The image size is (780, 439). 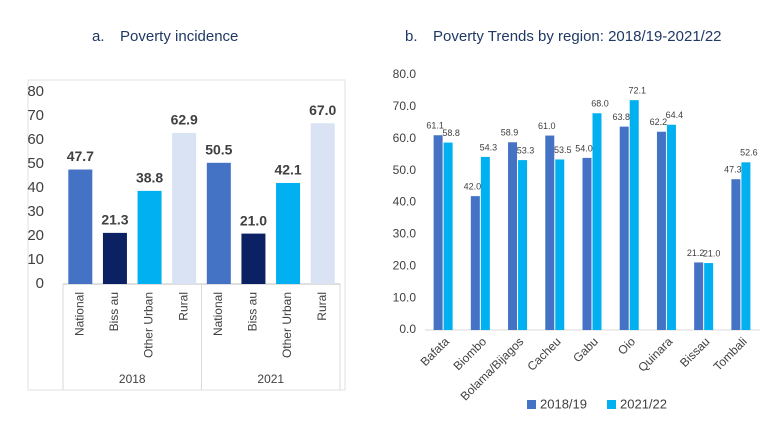 What do you see at coordinates (584, 148) in the screenshot?
I see `value-label: 54.0` at bounding box center [584, 148].